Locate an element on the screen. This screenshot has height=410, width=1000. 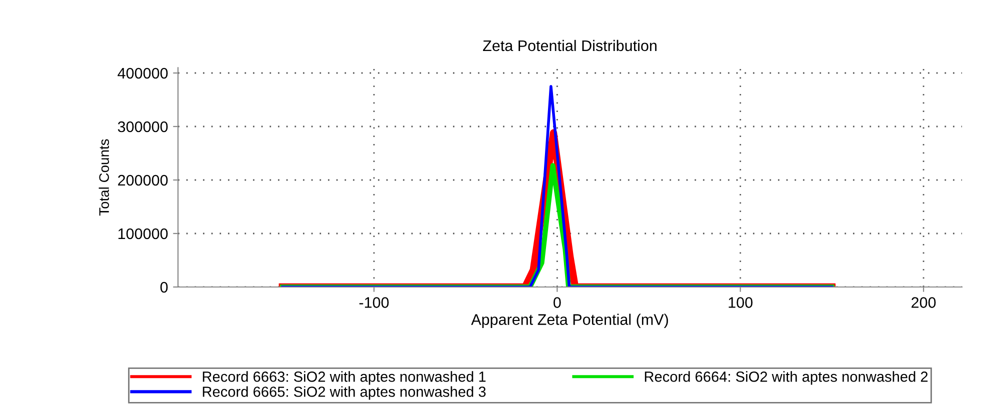
legend-label: Record 6665: SiO2 with aptes nonwashed 3 is located at coordinates (344, 393).